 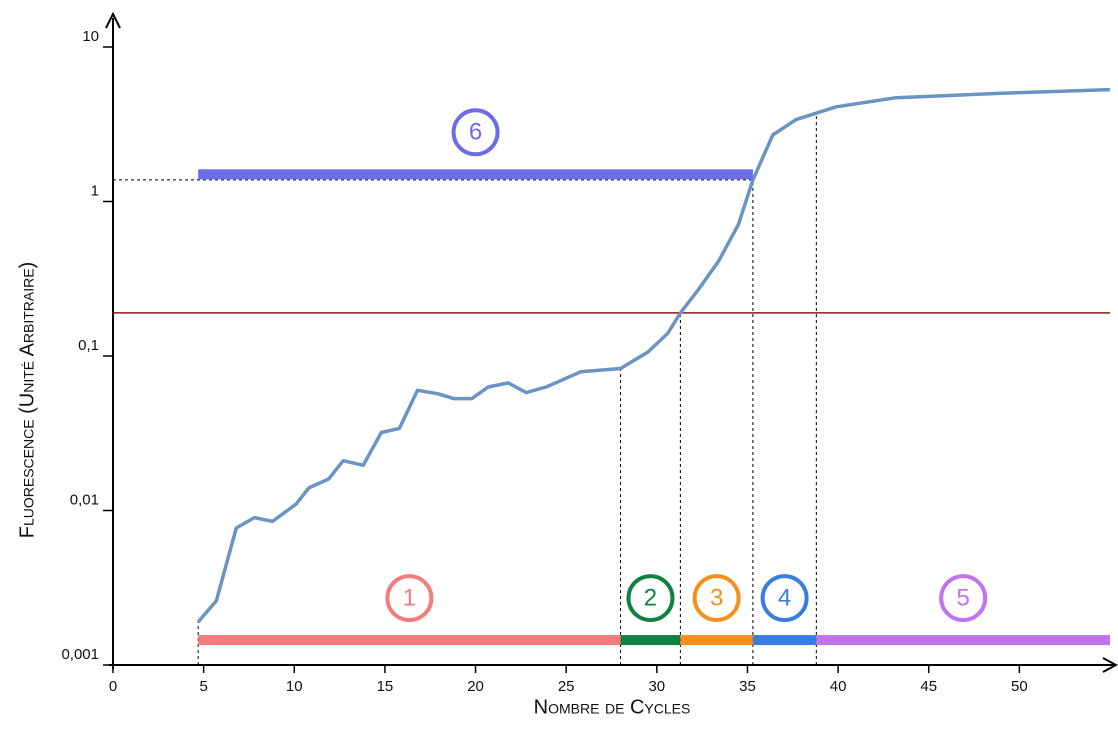 What do you see at coordinates (90, 36) in the screenshot?
I see `y-tick-label: 10` at bounding box center [90, 36].